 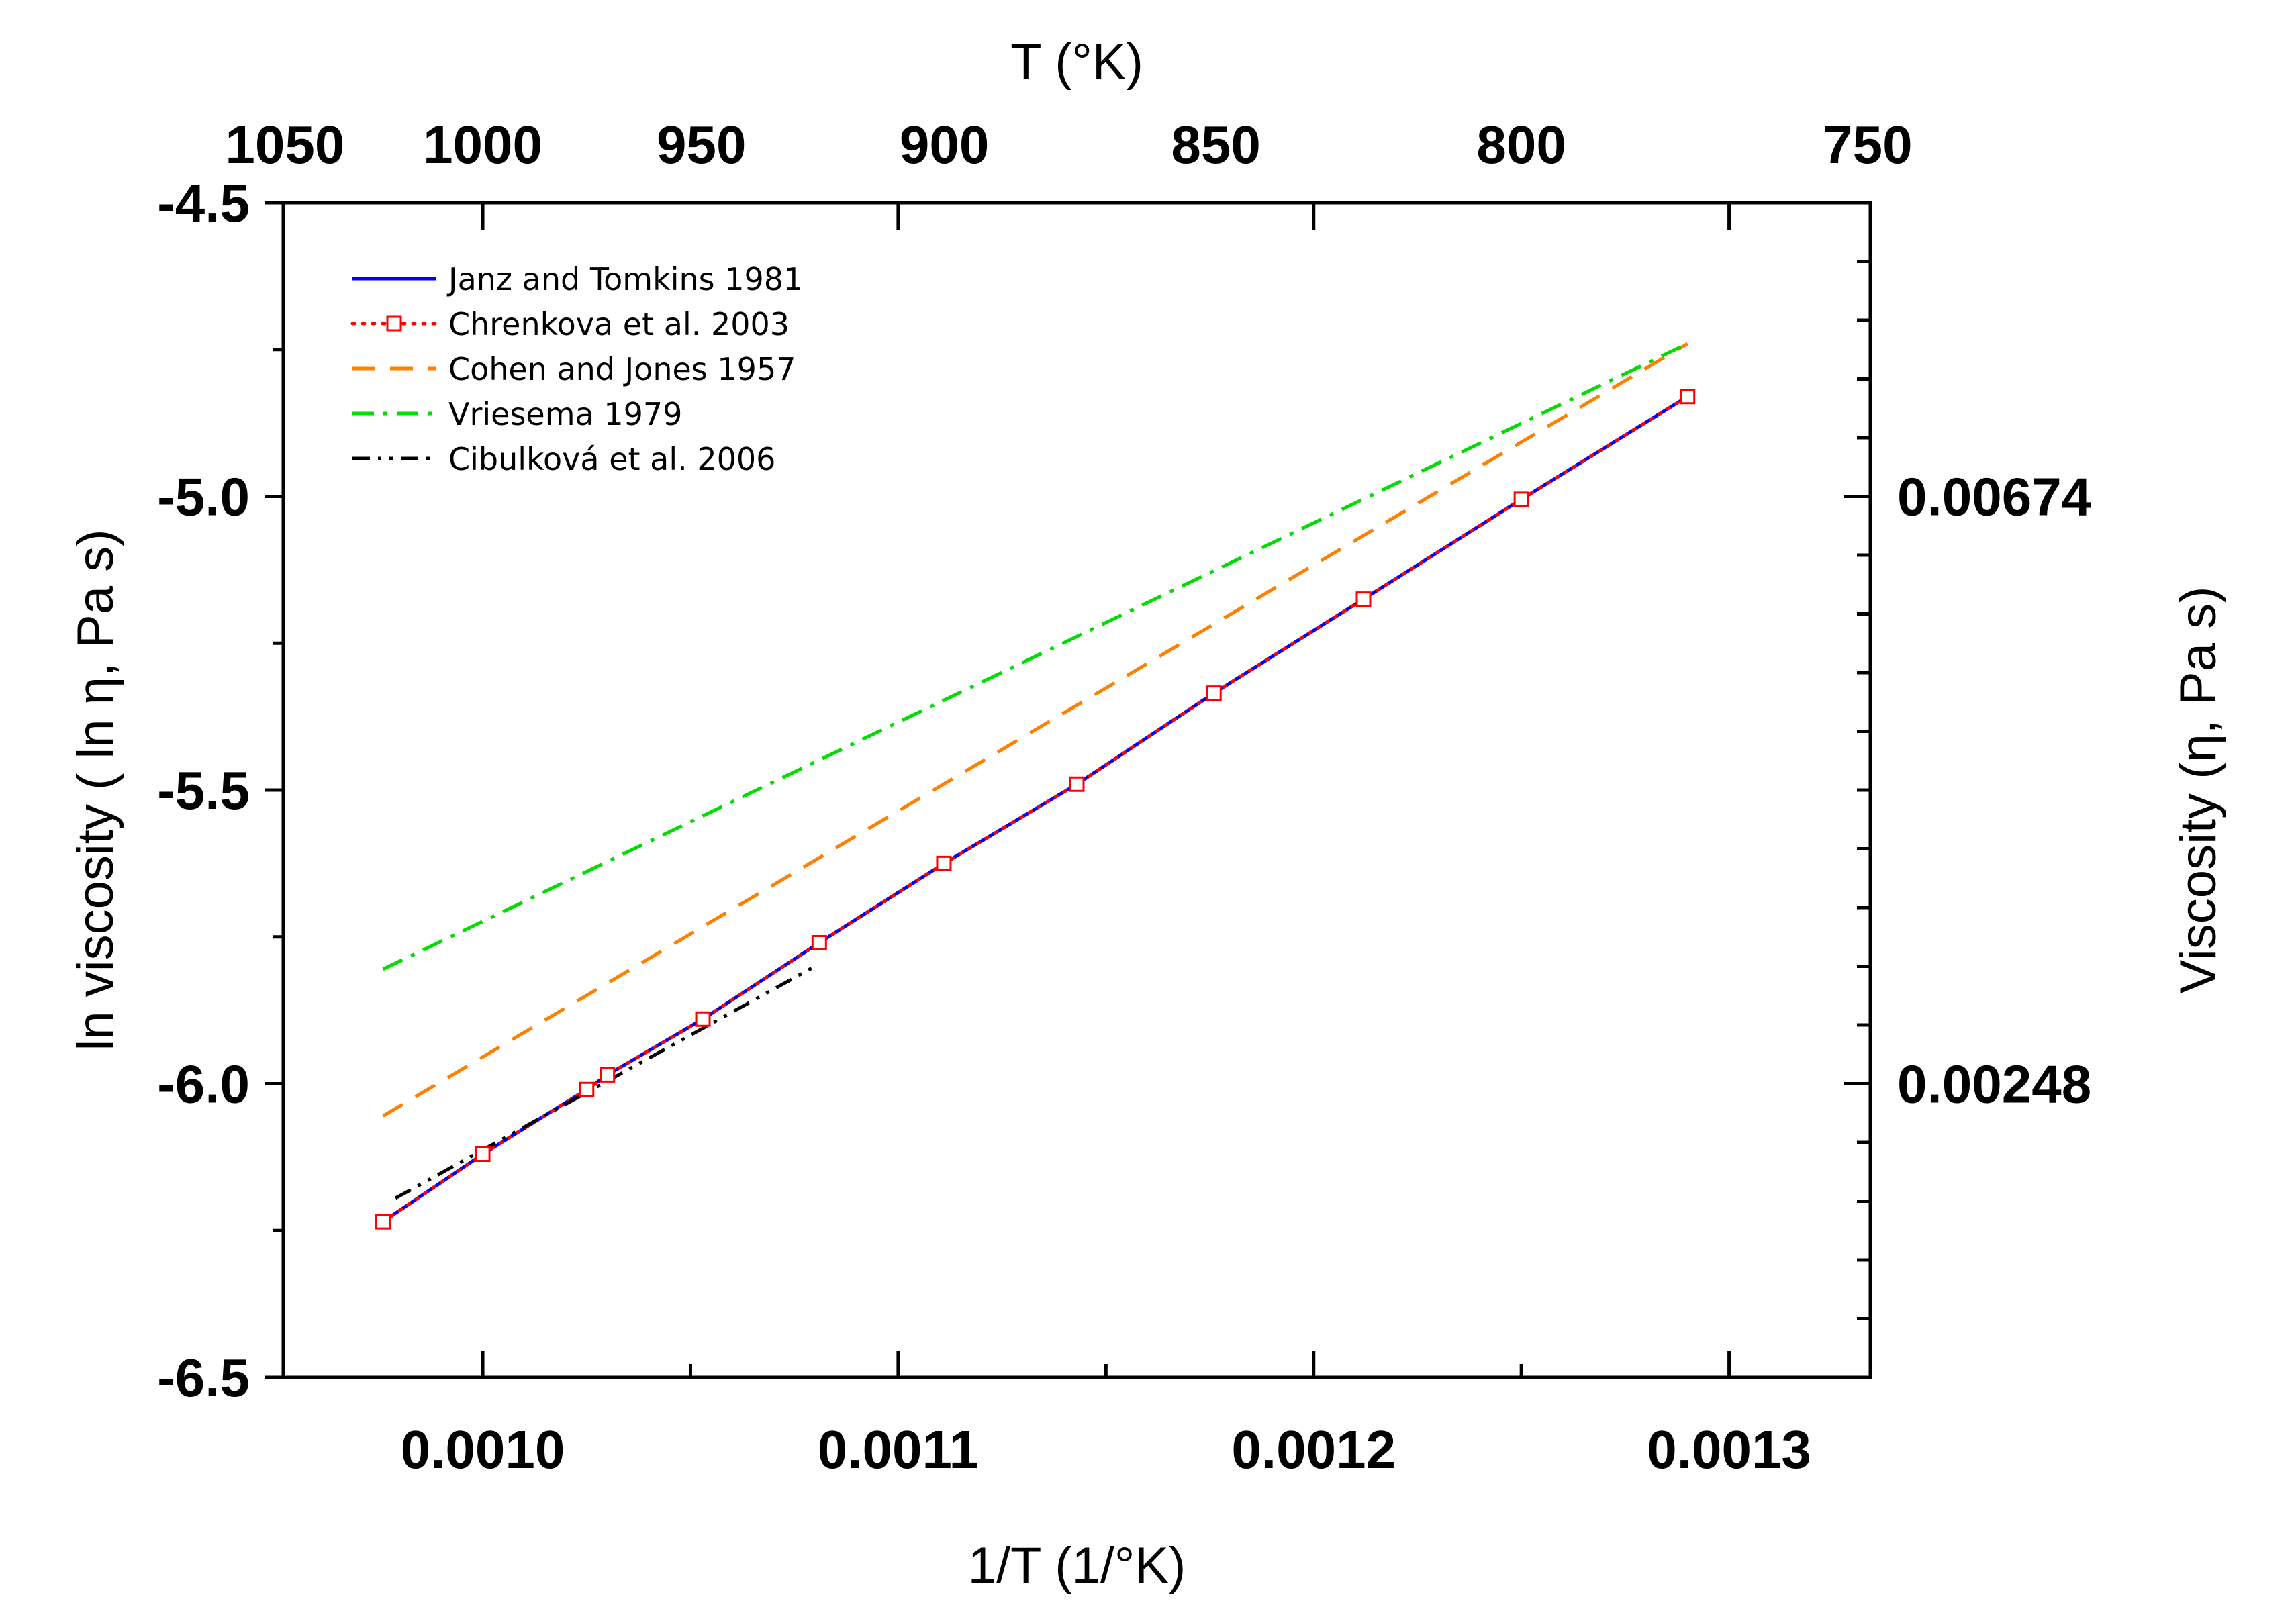 What do you see at coordinates (394, 368) in the screenshot?
I see `legend-samples` at bounding box center [394, 368].